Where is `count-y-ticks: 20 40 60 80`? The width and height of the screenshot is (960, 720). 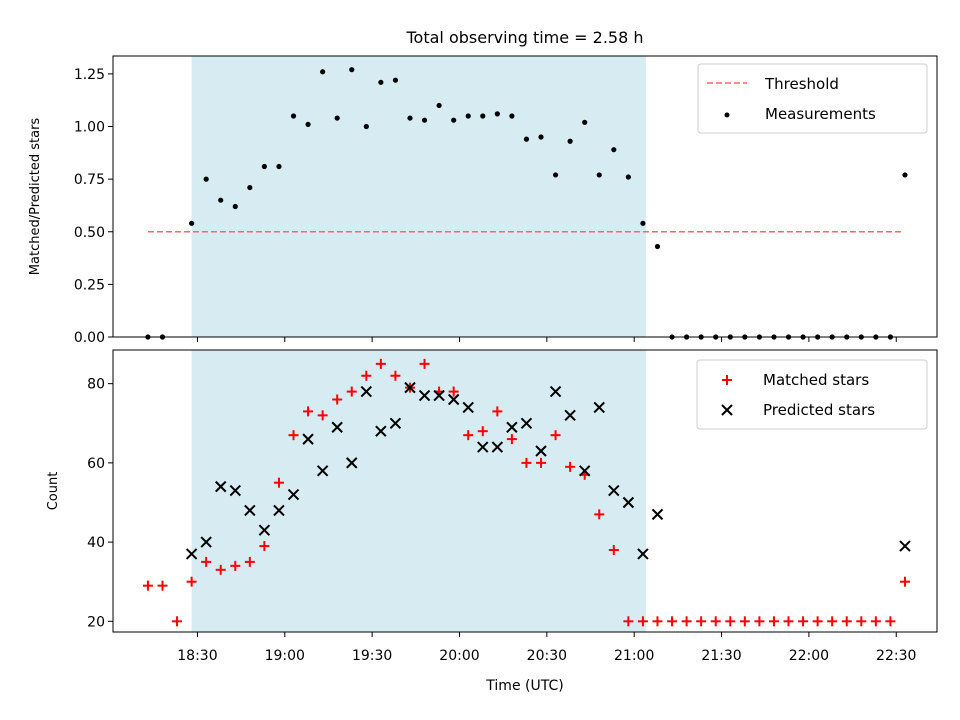
count-y-ticks: 20 40 60 80 is located at coordinates (100, 503).